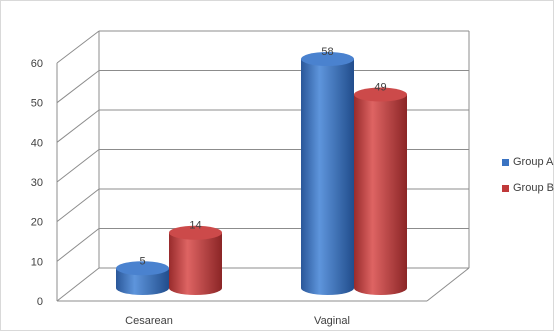 The image size is (554, 335). I want to click on y-tick-label: 20, so click(37, 223).